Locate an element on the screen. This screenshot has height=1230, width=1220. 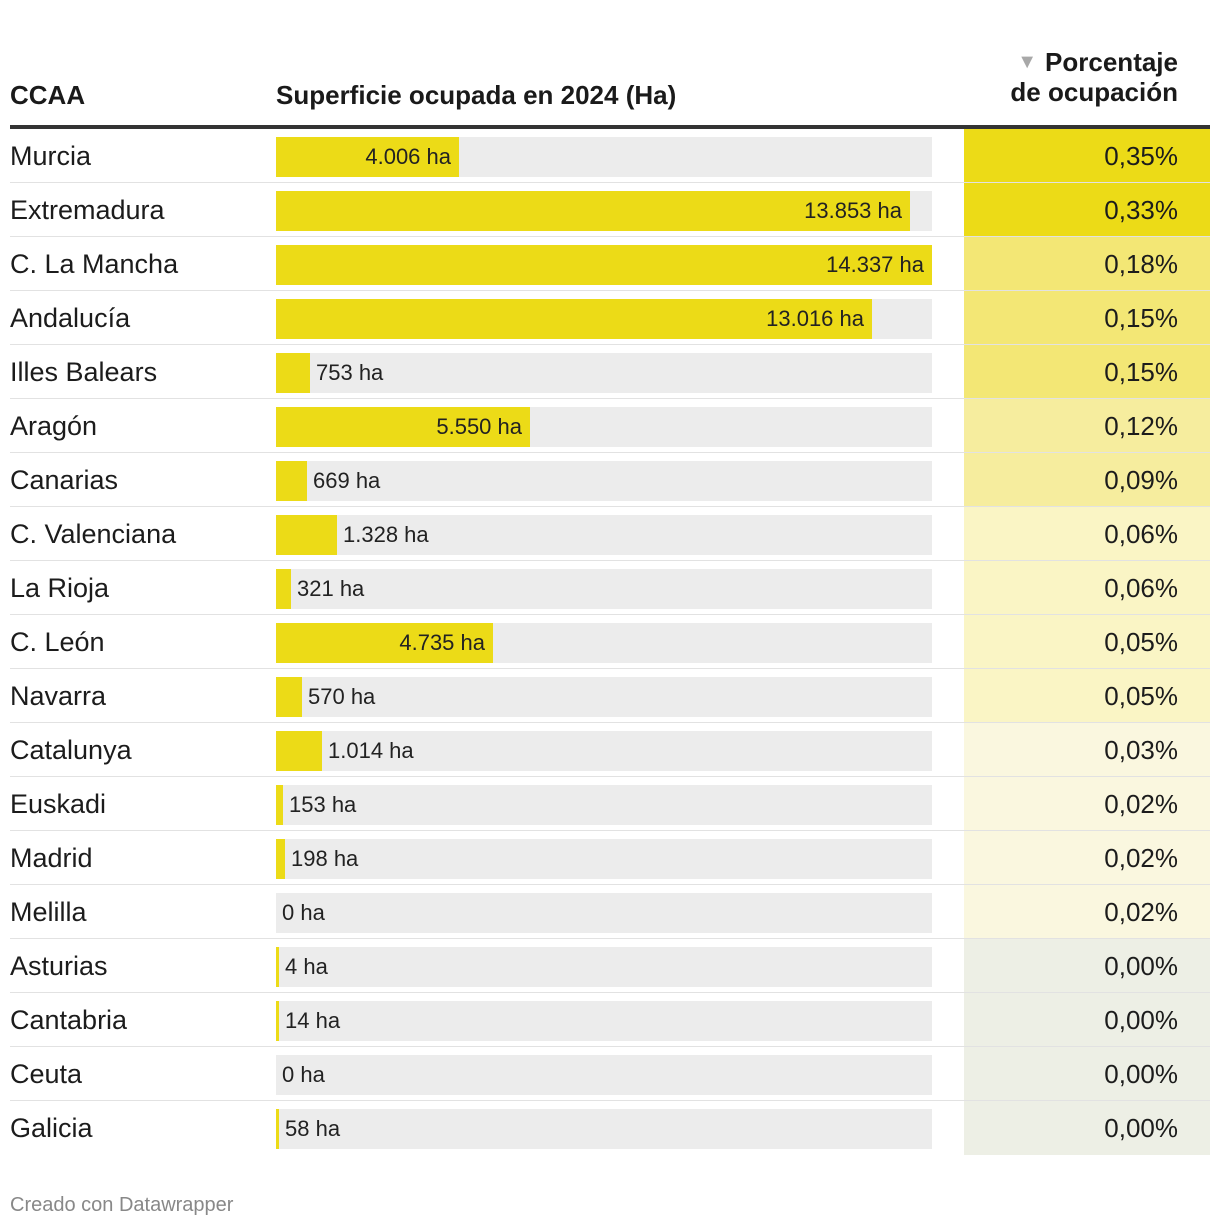
column-header-porcentaje-line1: Porcentaje is located at coordinates (1111, 62).